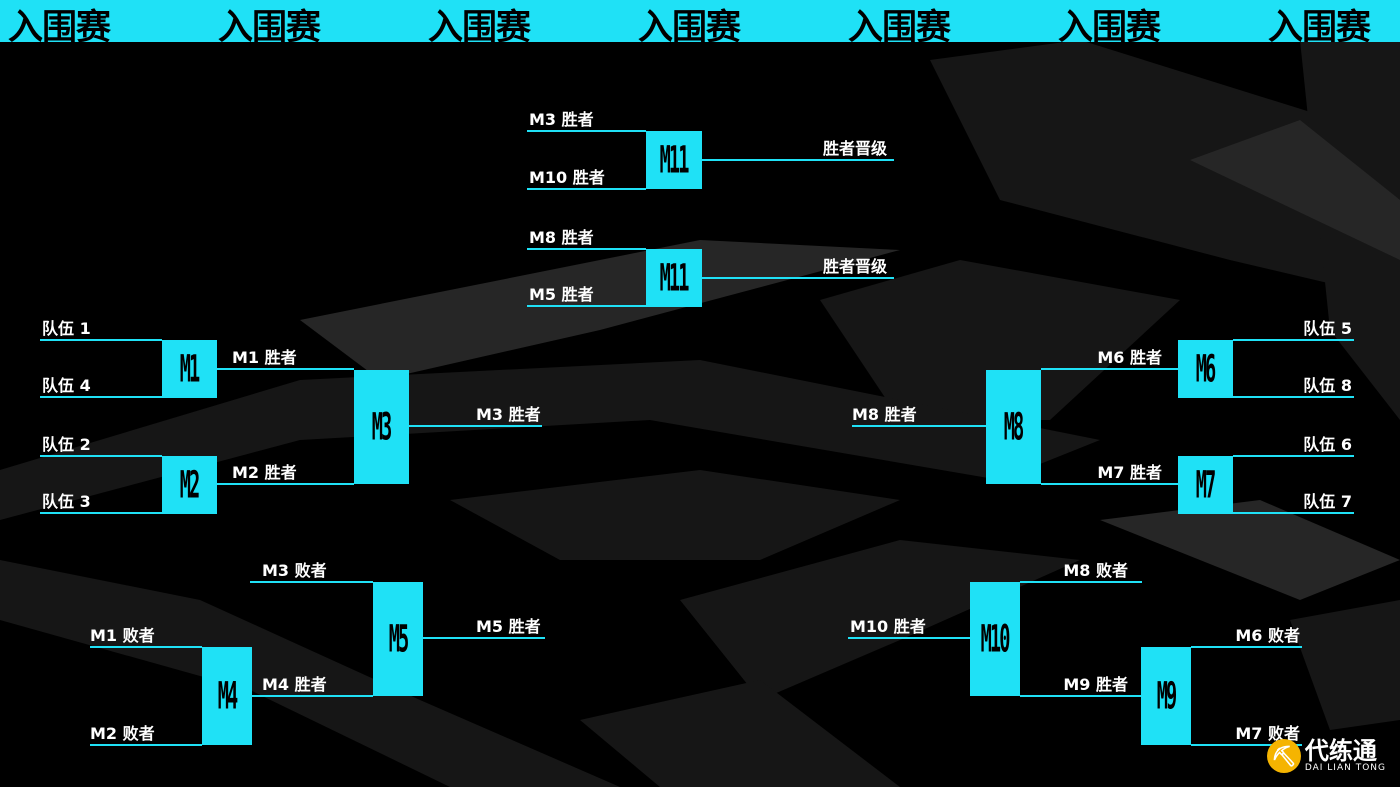 The image size is (1400, 787). What do you see at coordinates (294, 570) in the screenshot?
I see `slot-label-m3-loser: M3 败者` at bounding box center [294, 570].